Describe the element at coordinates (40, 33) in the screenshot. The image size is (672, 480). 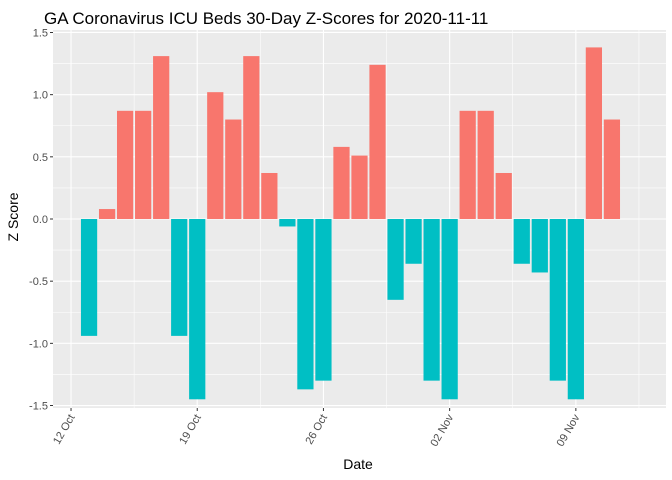
I see `y-tick-label: 1.5` at that location.